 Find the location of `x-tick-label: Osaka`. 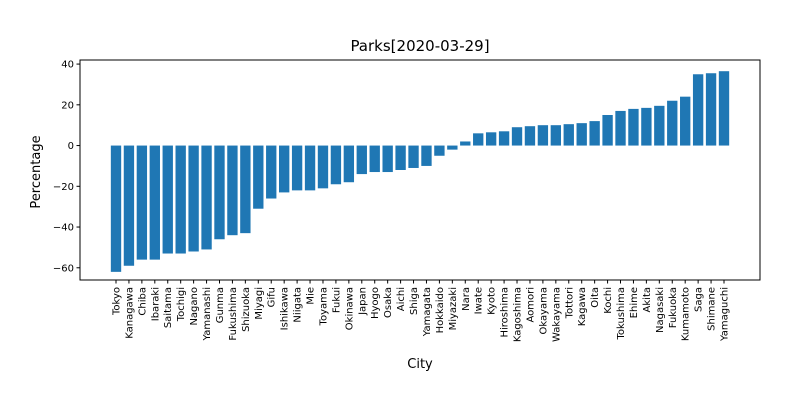

x-tick-label: Osaka is located at coordinates (388, 302).